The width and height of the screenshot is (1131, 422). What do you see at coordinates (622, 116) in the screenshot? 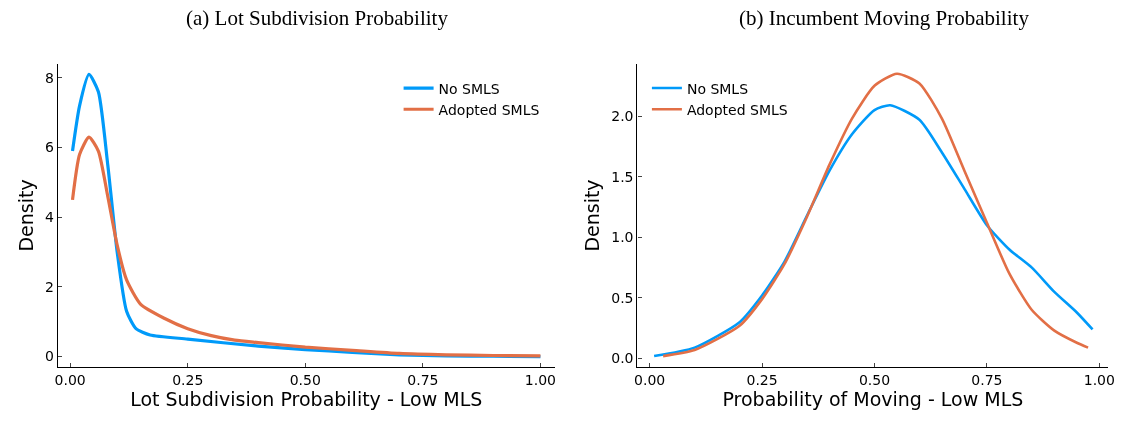
I see `y-tick-label: 2.0` at bounding box center [622, 116].